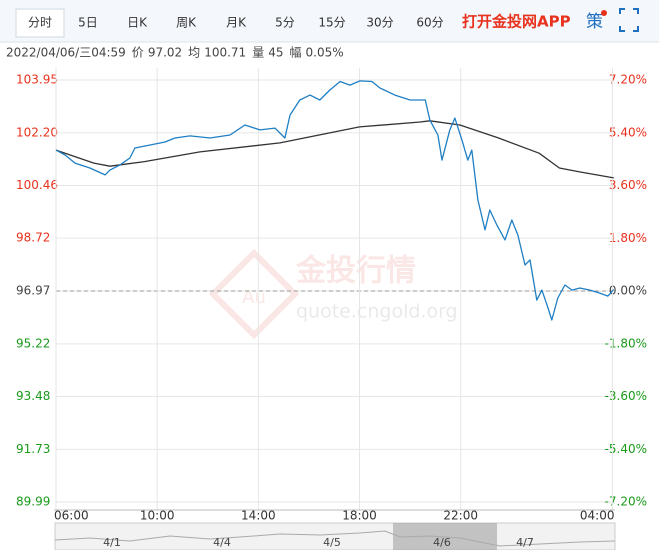  What do you see at coordinates (285, 23) in the screenshot?
I see `tab: 5分` at bounding box center [285, 23].